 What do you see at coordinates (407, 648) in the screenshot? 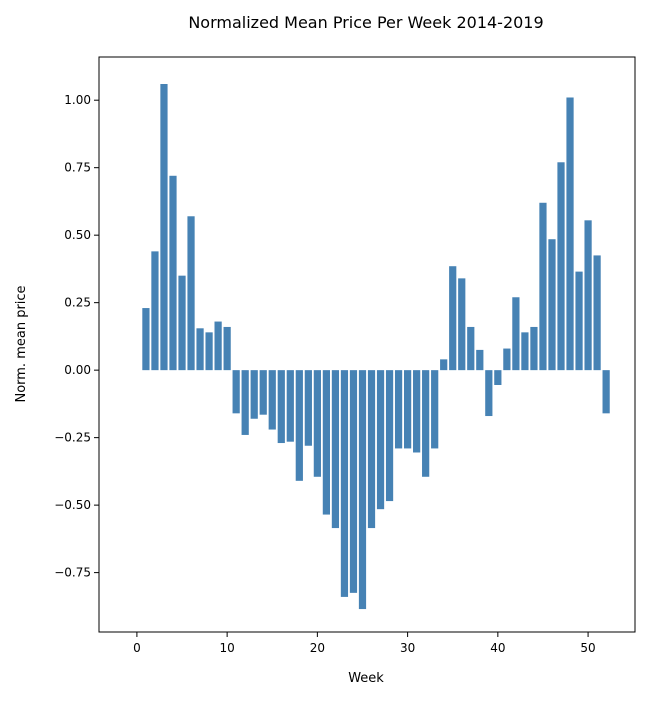
I see `x-tick-label: 30` at bounding box center [407, 648].